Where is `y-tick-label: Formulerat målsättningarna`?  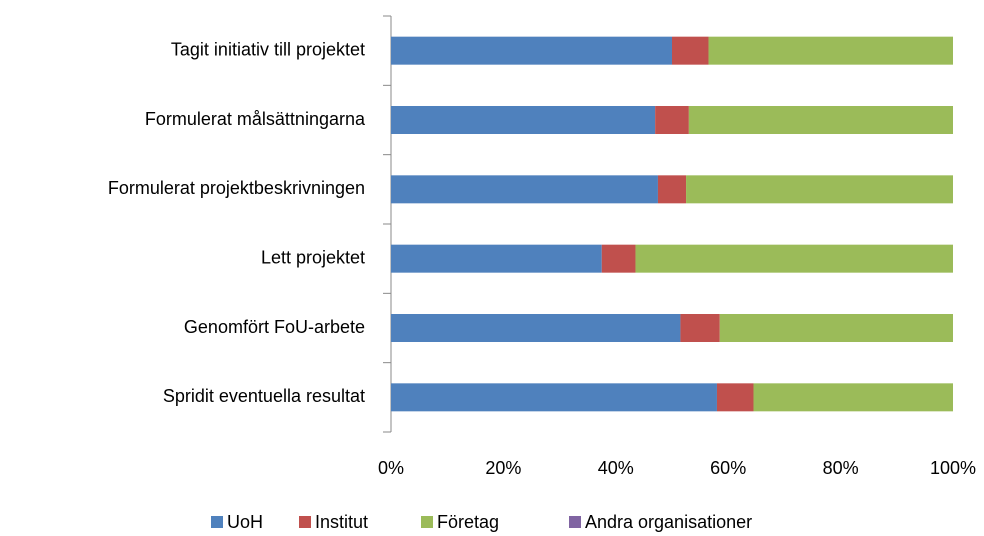 y-tick-label: Formulerat målsättningarna is located at coordinates (255, 119).